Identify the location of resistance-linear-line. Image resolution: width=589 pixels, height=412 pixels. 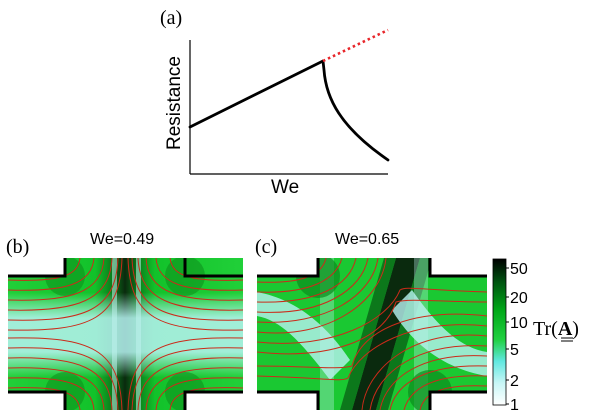
(256, 94).